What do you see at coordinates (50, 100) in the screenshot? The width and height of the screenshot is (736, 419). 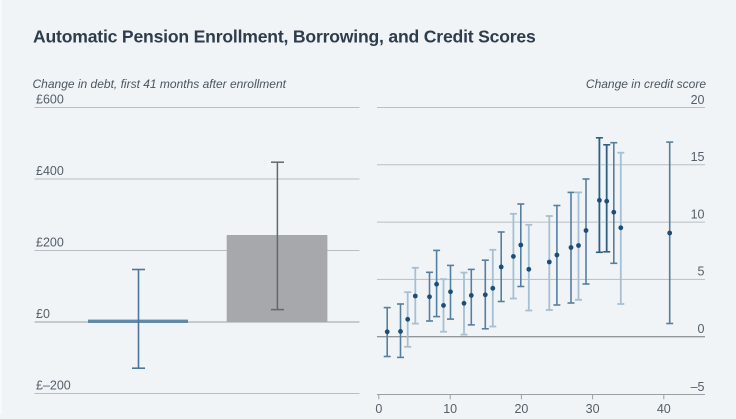 I see `svg-text: £600` at bounding box center [50, 100].